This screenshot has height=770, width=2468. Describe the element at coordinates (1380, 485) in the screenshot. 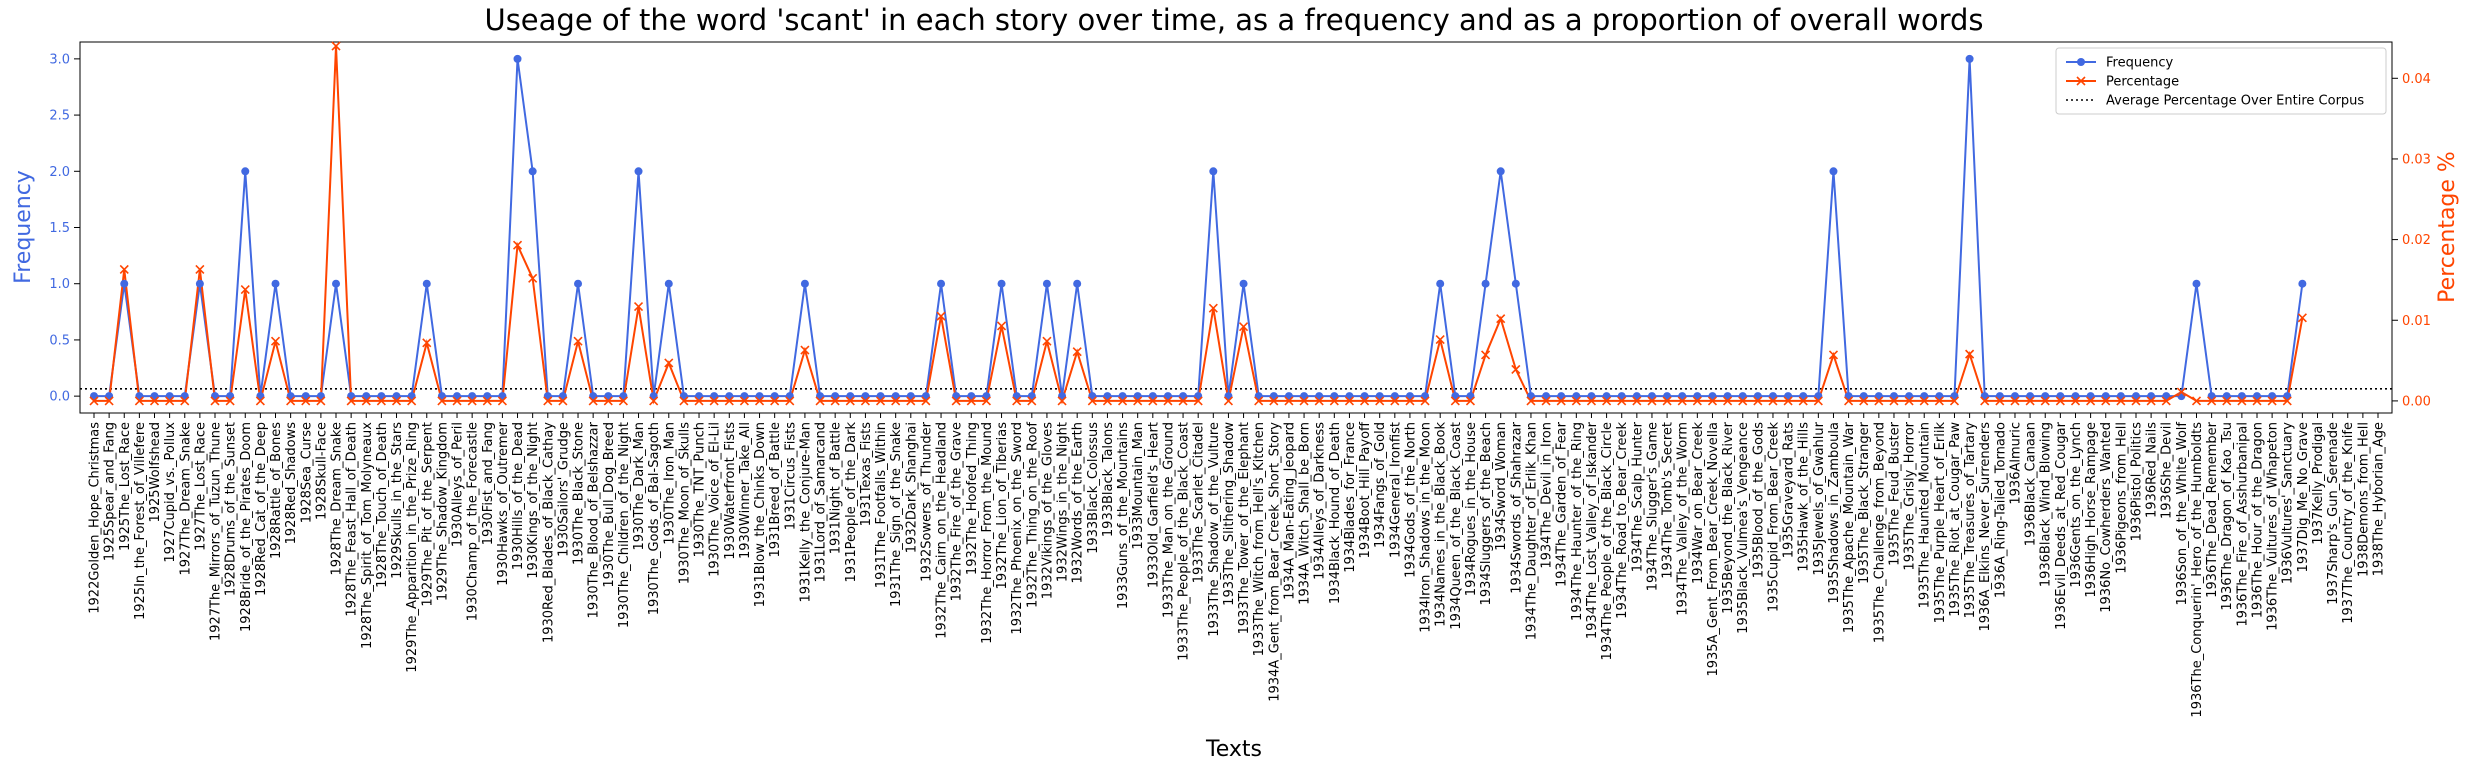

I see `x-tick-label: 1934Fangs_of_Gold` at that location.